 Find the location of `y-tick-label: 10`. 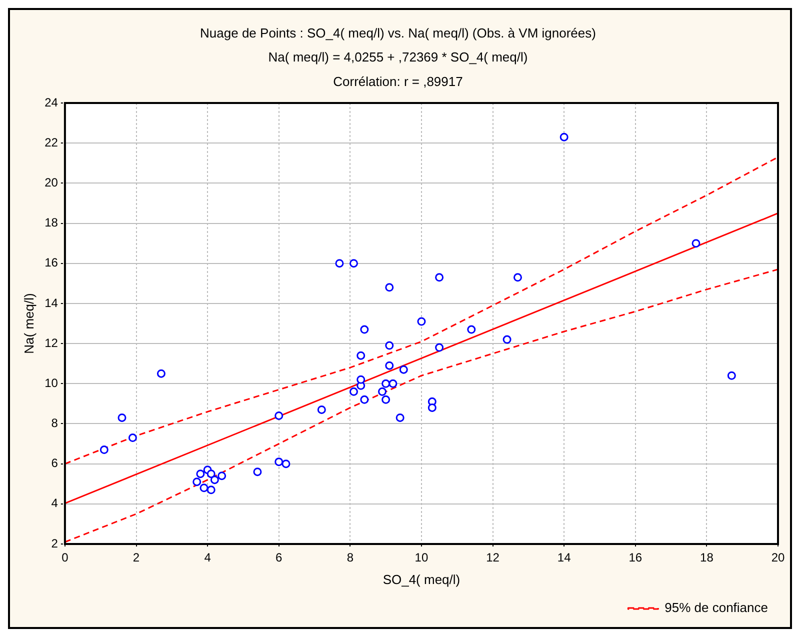

y-tick-label: 10 is located at coordinates (51, 383).